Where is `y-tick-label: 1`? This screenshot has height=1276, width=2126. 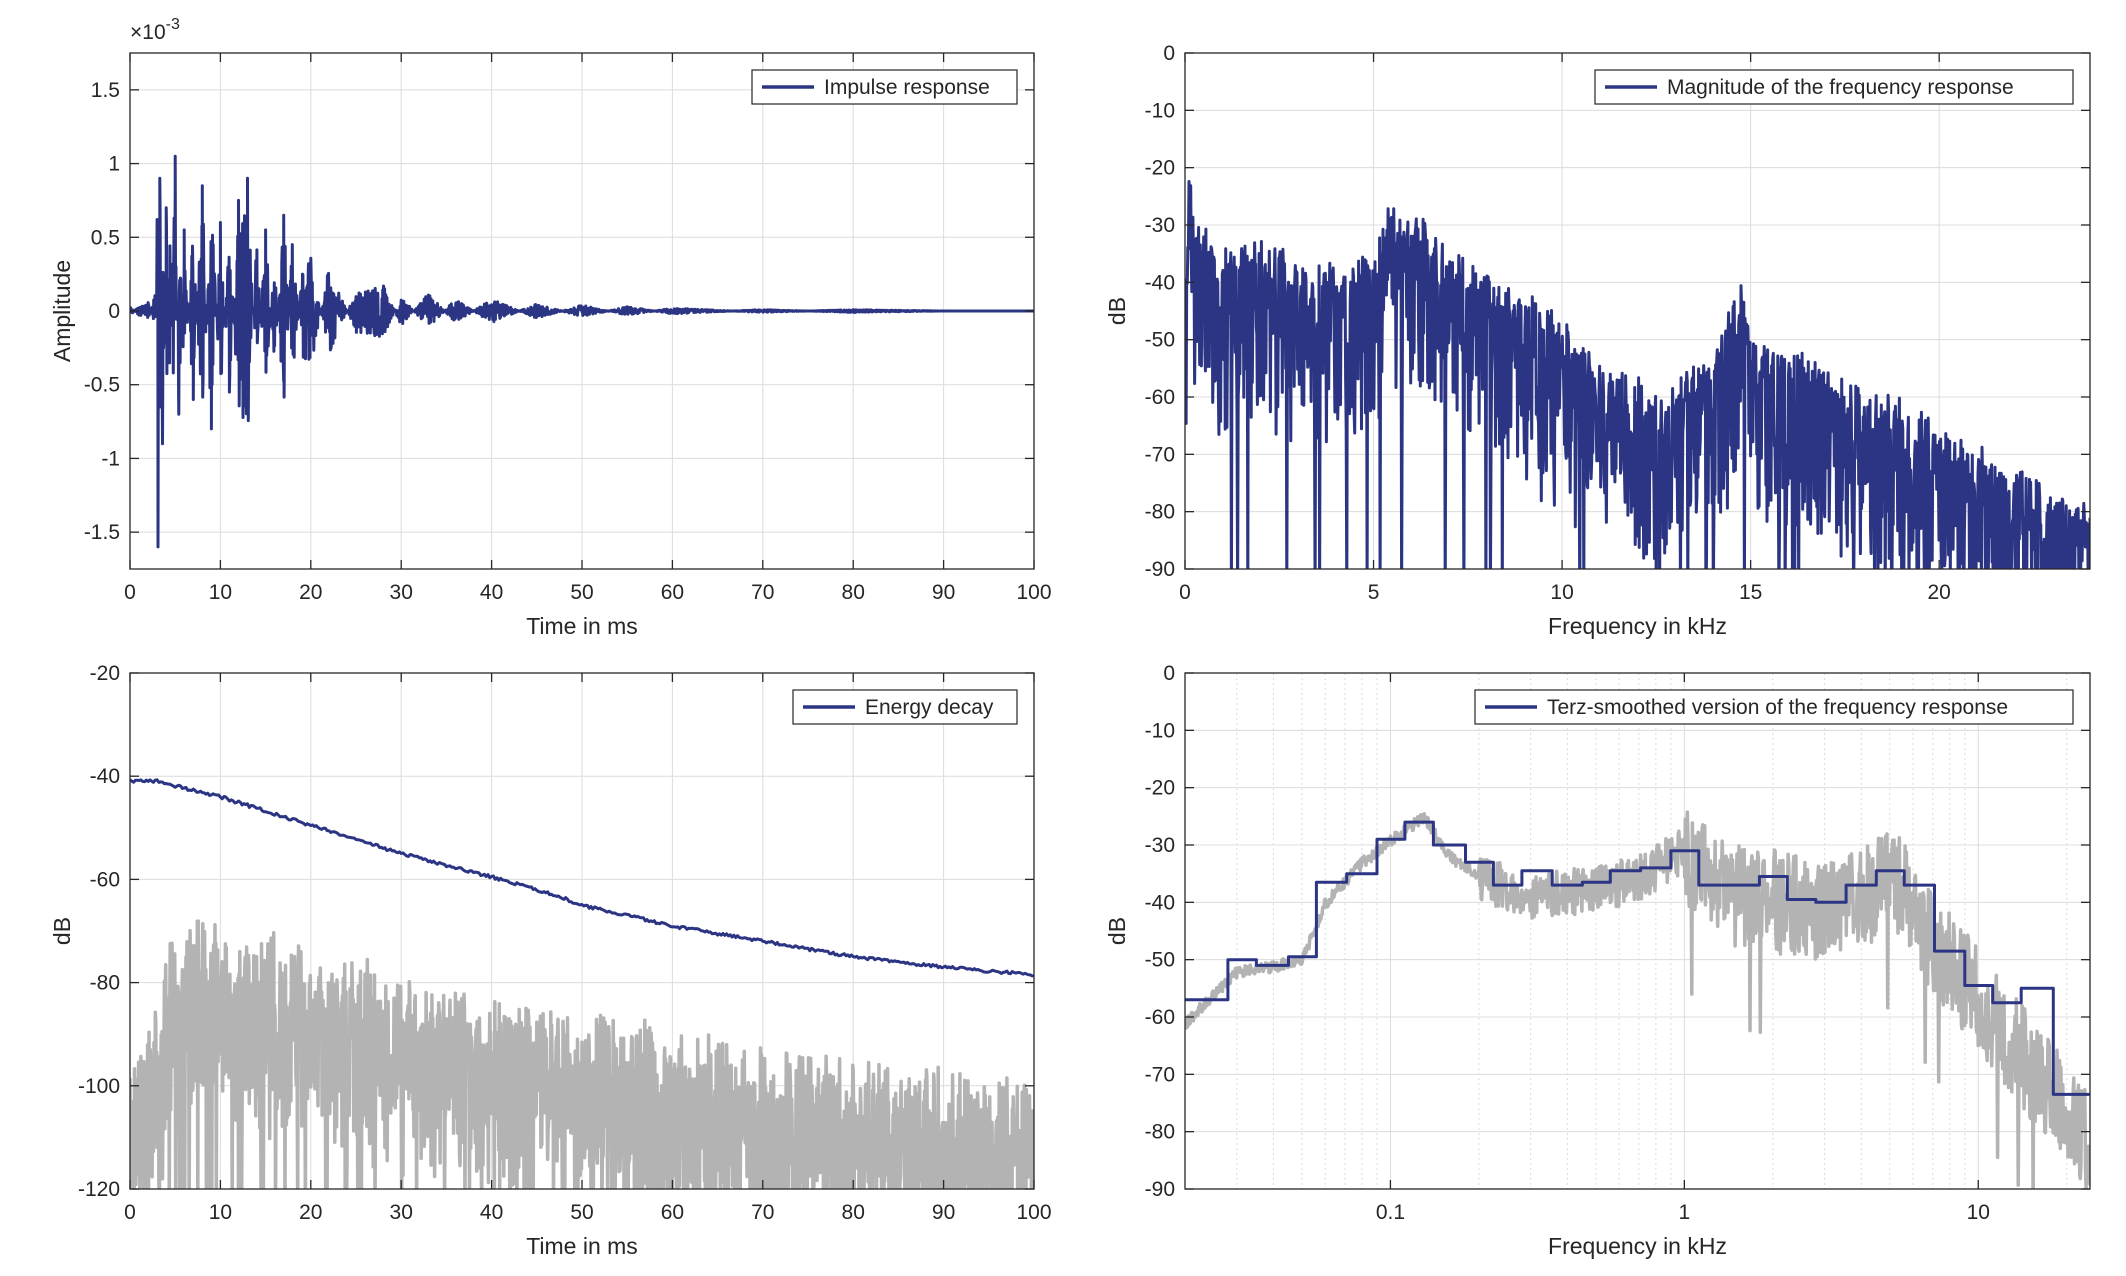 y-tick-label: 1 is located at coordinates (114, 164).